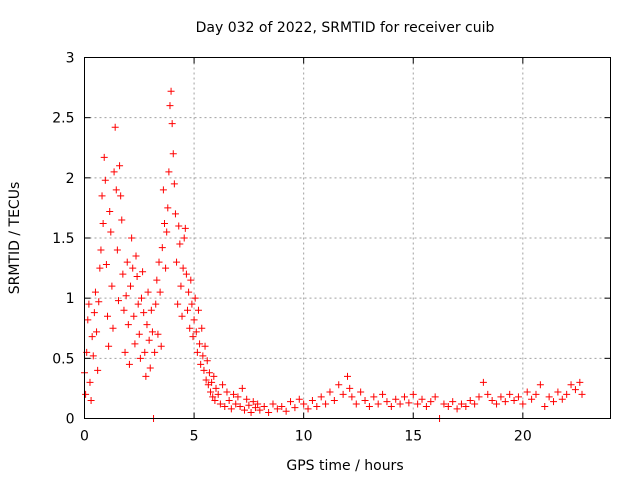 The width and height of the screenshot is (640, 480). What do you see at coordinates (344, 466) in the screenshot?
I see `x-axis-title: GPS time / hours` at bounding box center [344, 466].